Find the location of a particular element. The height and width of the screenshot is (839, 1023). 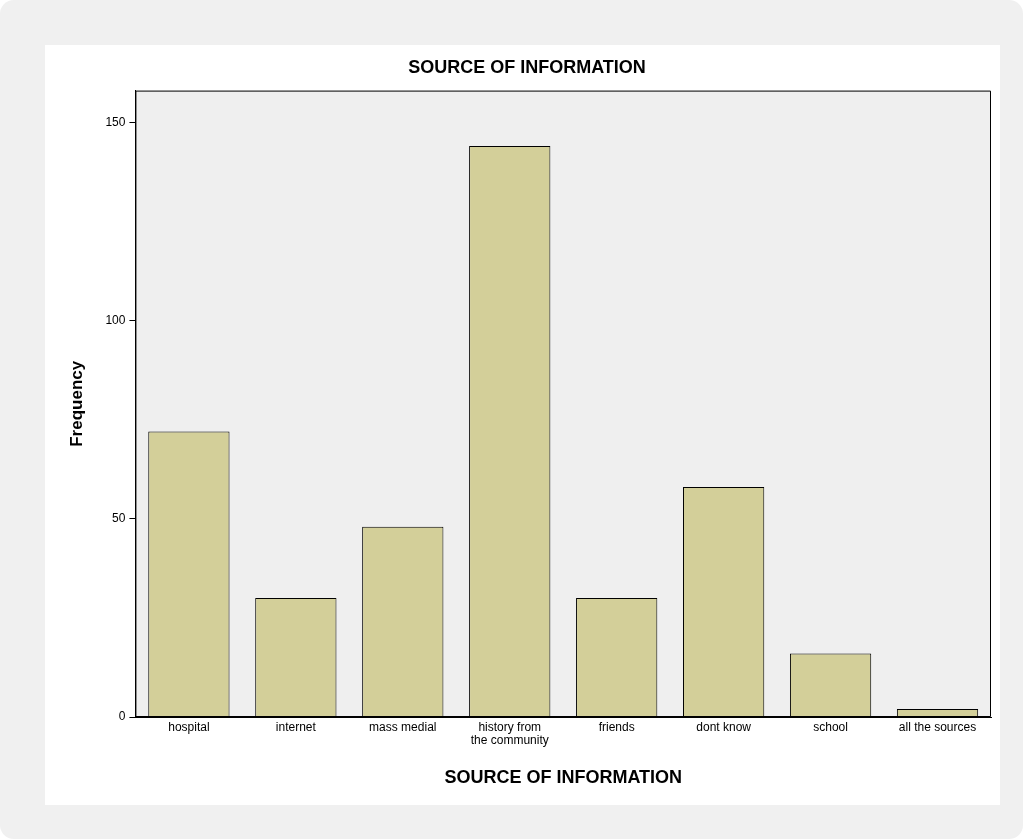

x-tick-label: history from the community is located at coordinates (509, 733).